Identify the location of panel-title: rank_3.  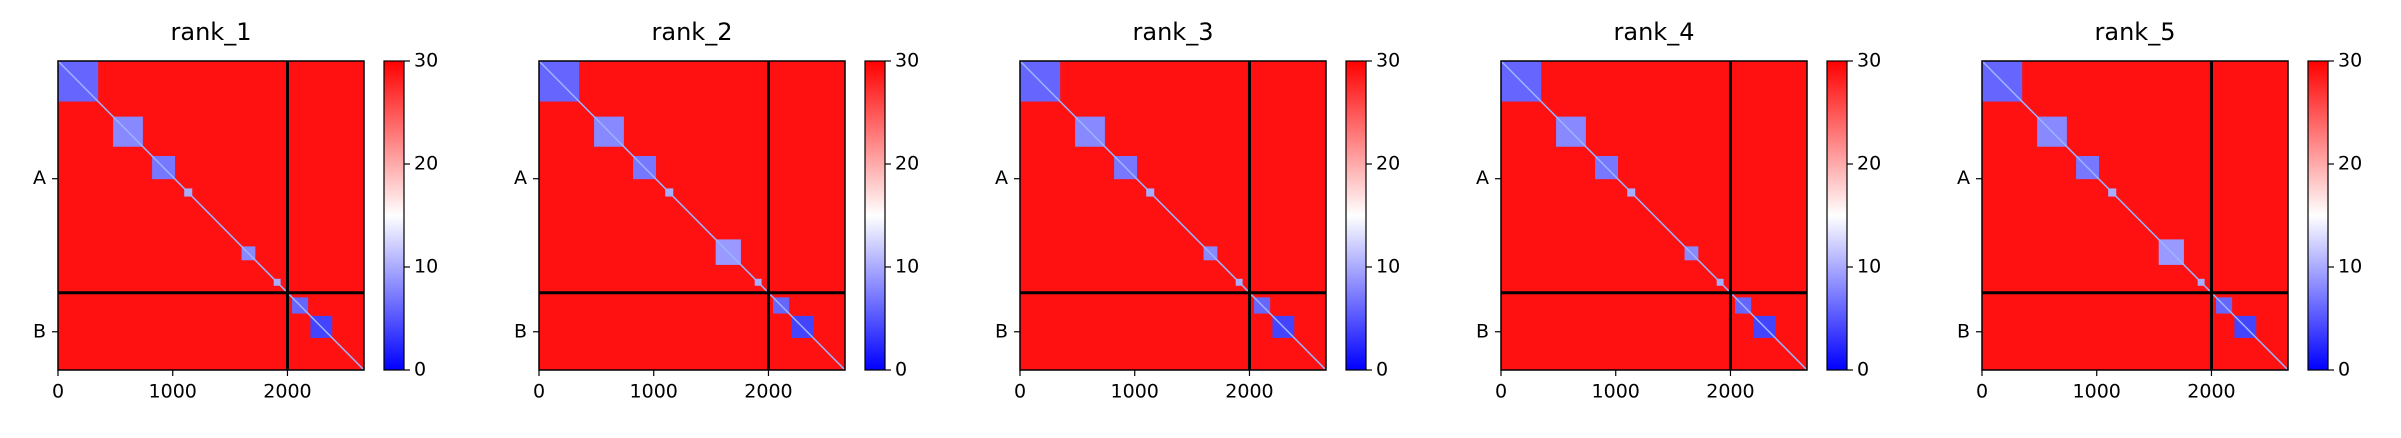
(1173, 32).